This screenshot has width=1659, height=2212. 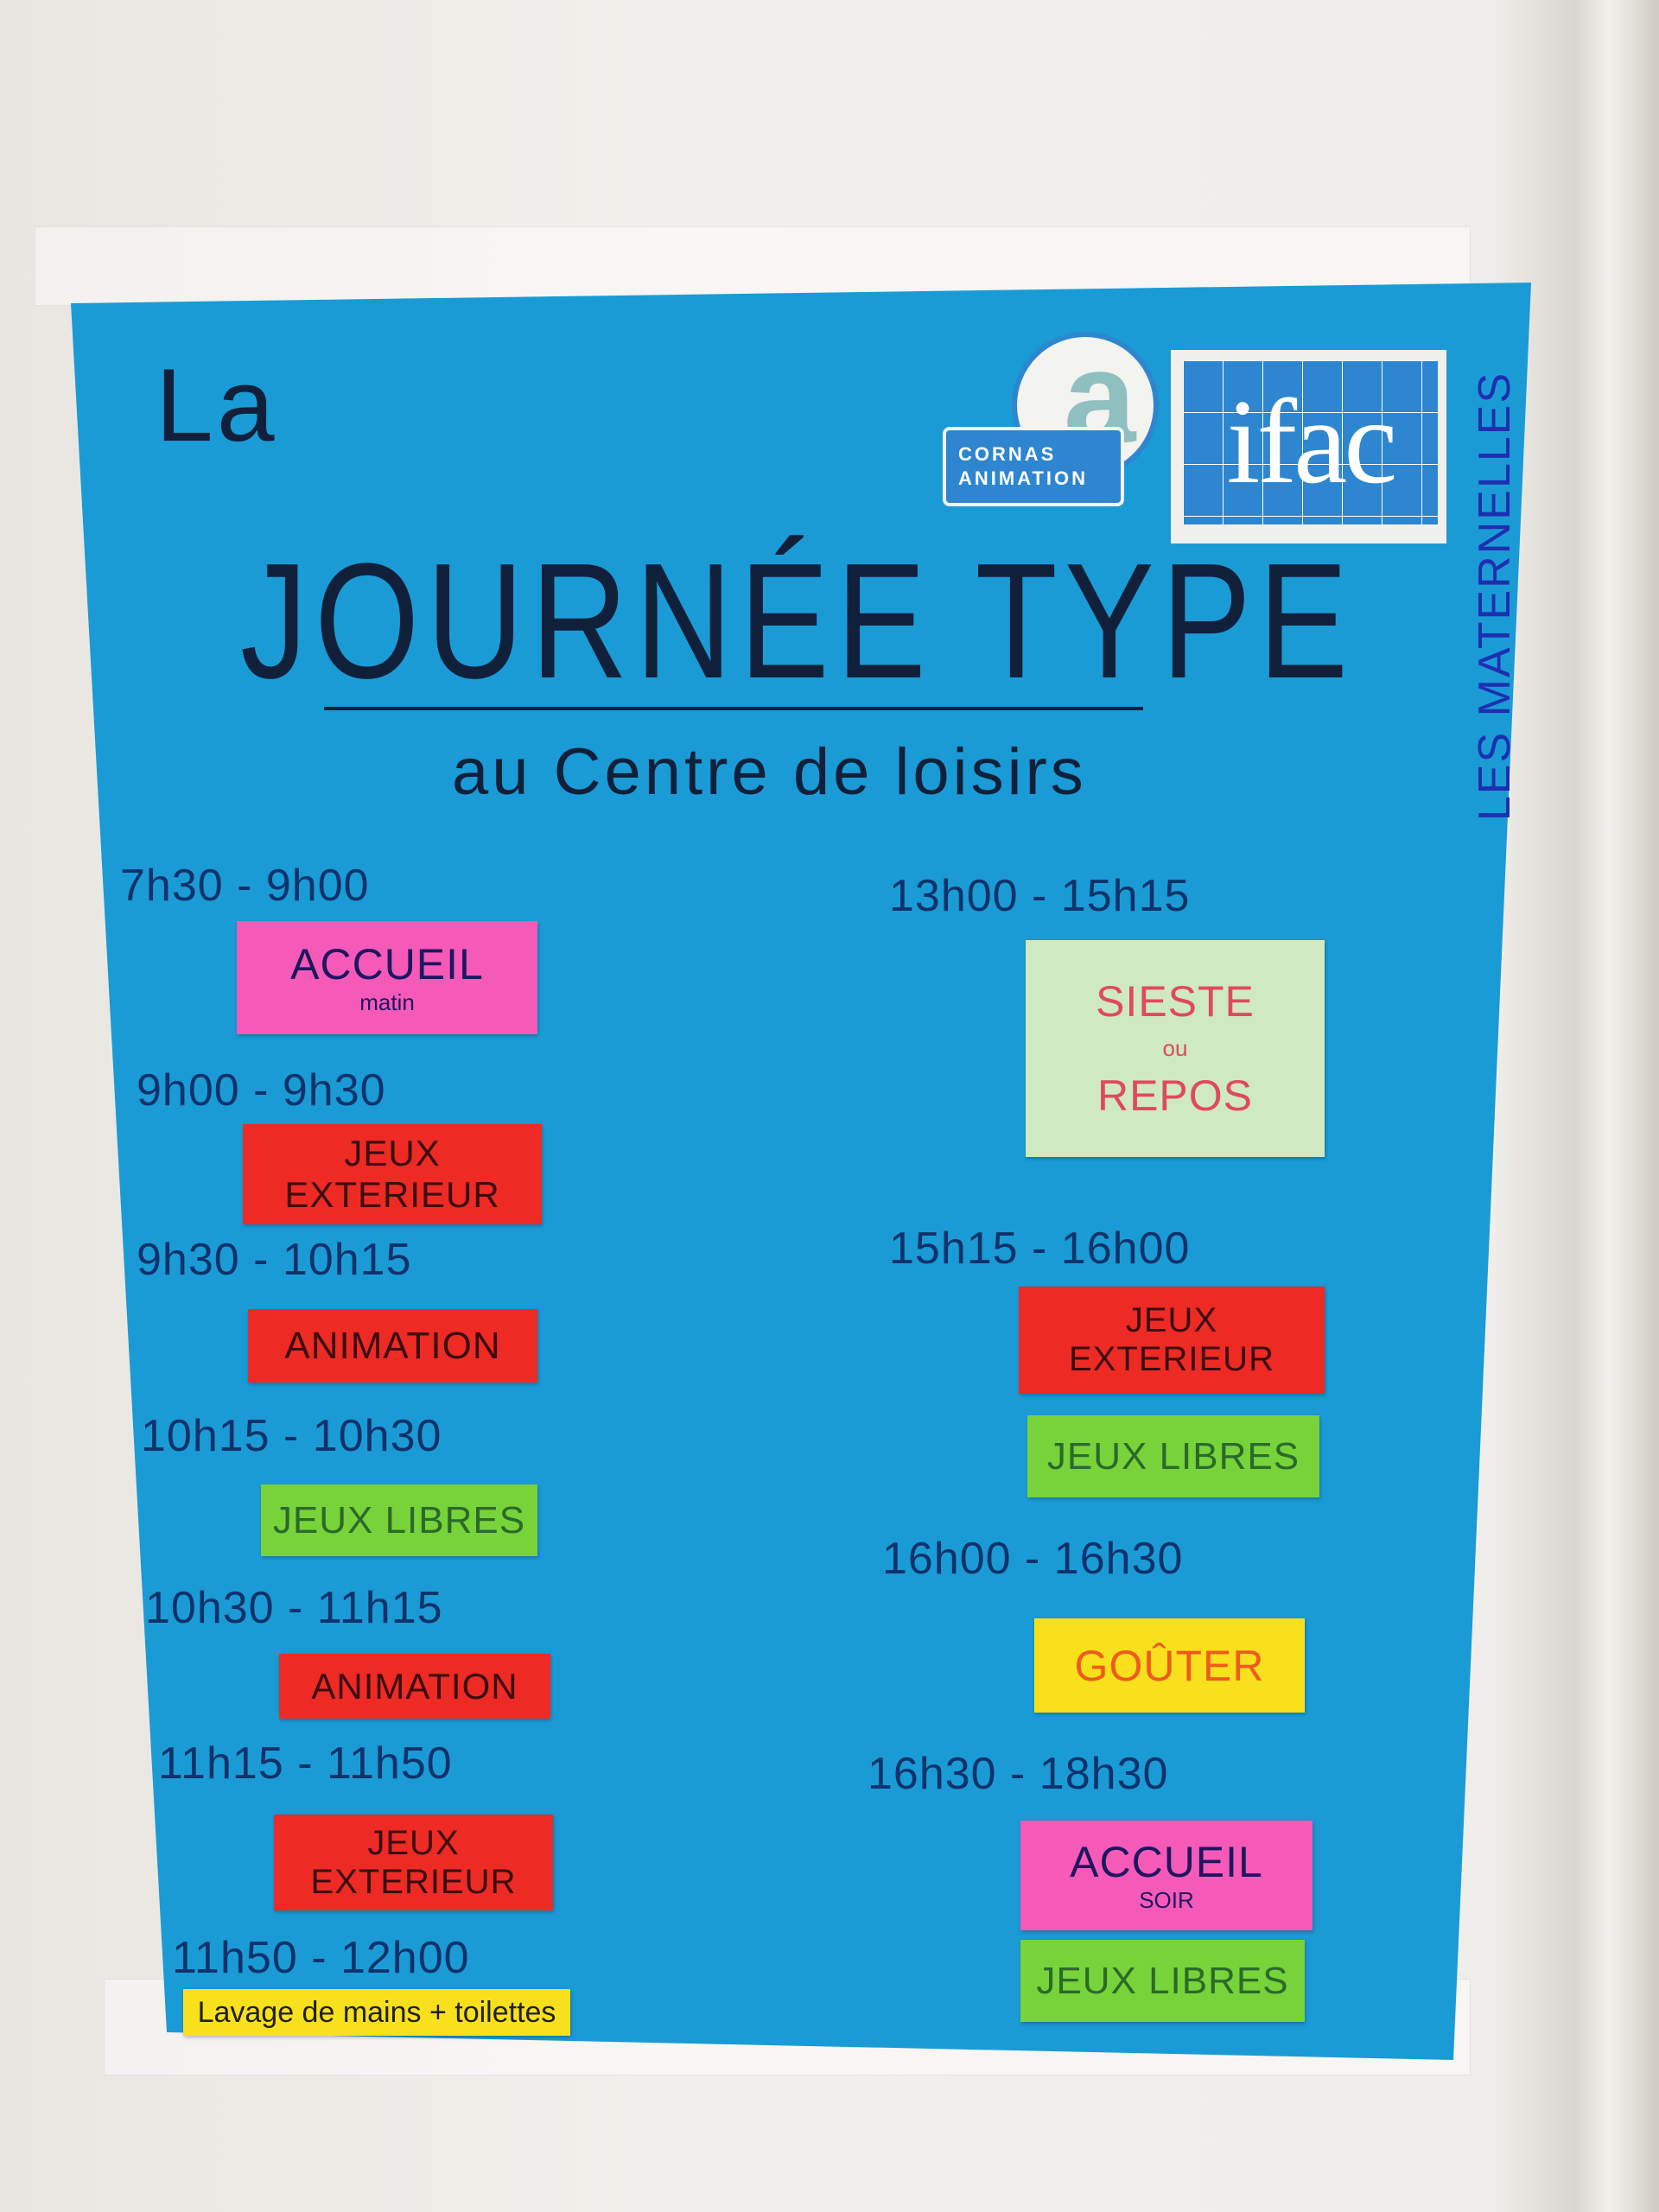 I want to click on activity-connector: ou, so click(x=1175, y=1048).